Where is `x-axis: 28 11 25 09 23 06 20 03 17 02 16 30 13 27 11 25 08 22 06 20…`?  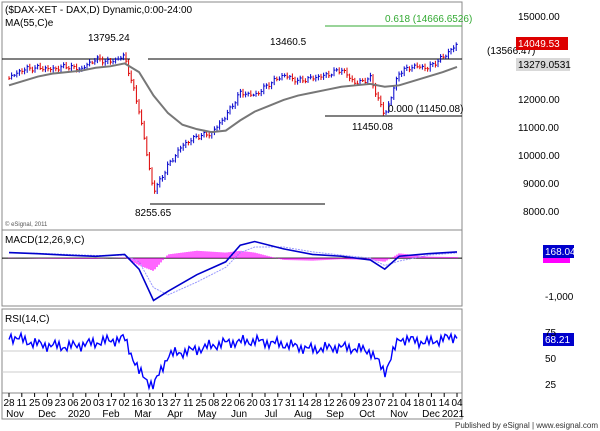
x-axis: 28 11 25 09 23 06 20 03 17 02 16 30 13 27 11 25 08 22 06 20… is located at coordinates (234, 406).